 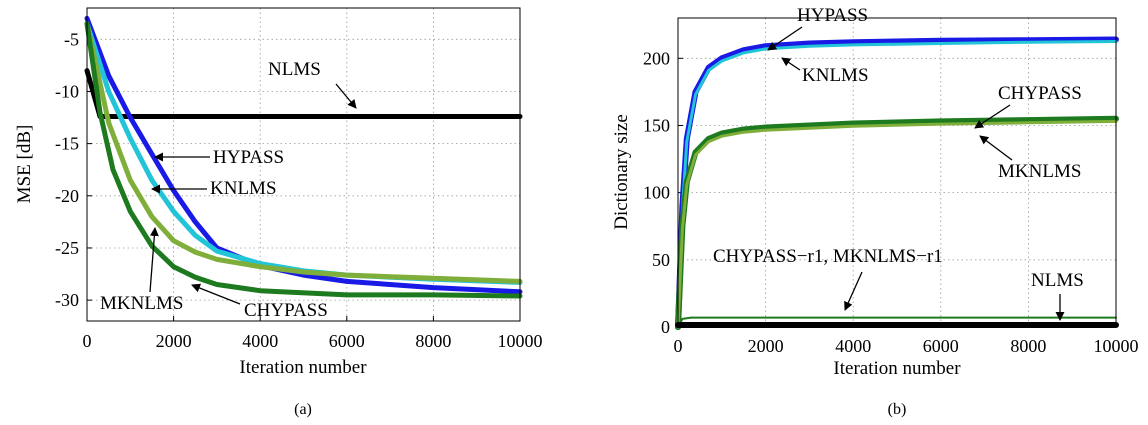 I want to click on panel-b-y-axis-label: Dictionary size, so click(x=621, y=172).